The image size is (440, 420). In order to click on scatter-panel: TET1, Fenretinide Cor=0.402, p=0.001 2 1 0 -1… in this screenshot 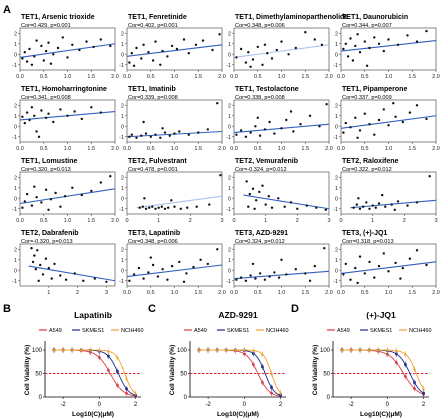, I will do `click(172, 47)`.